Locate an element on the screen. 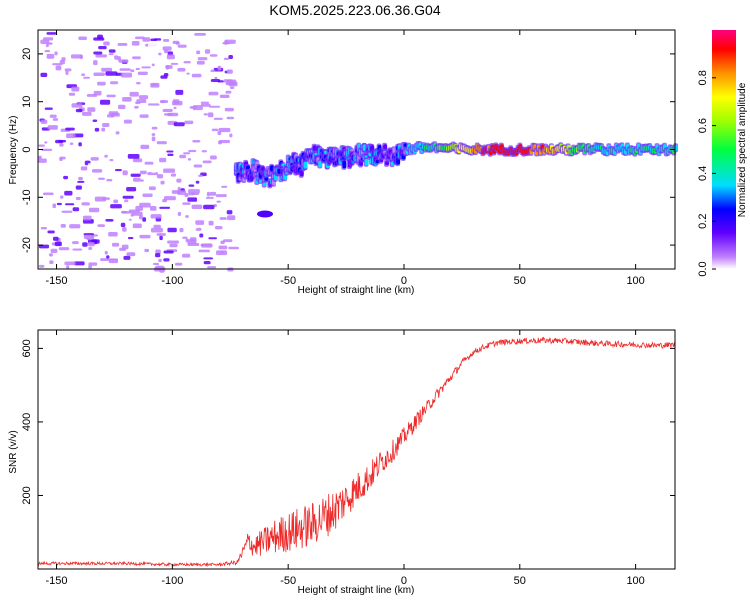 This screenshot has height=600, width=750. y-tick-label: 20 is located at coordinates (27, 54).